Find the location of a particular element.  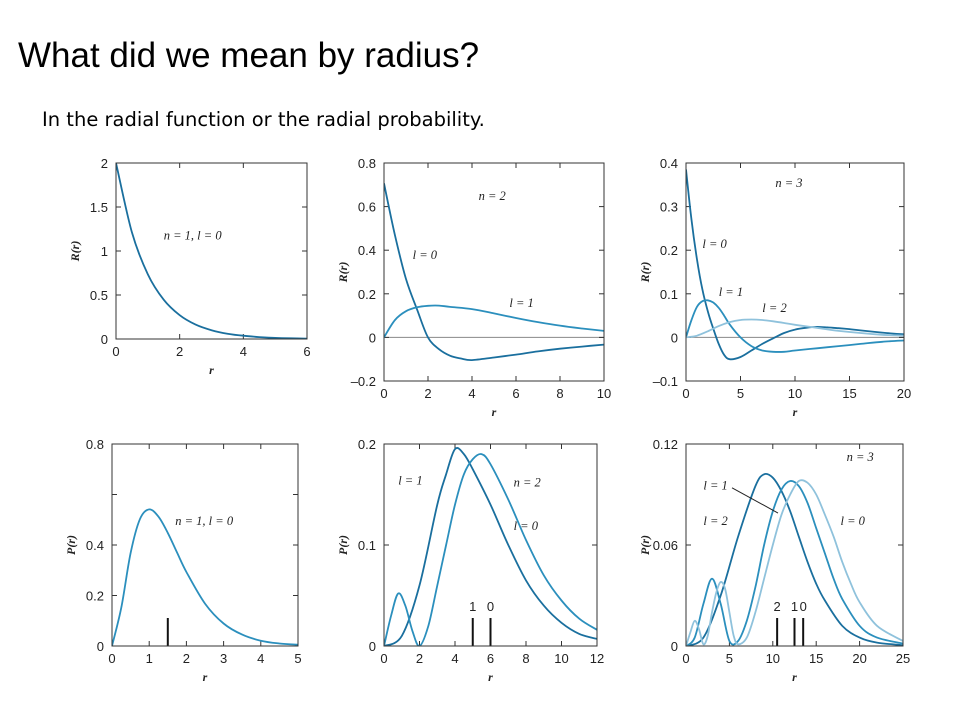

y-tick-label: –0.2 is located at coordinates (363, 381).